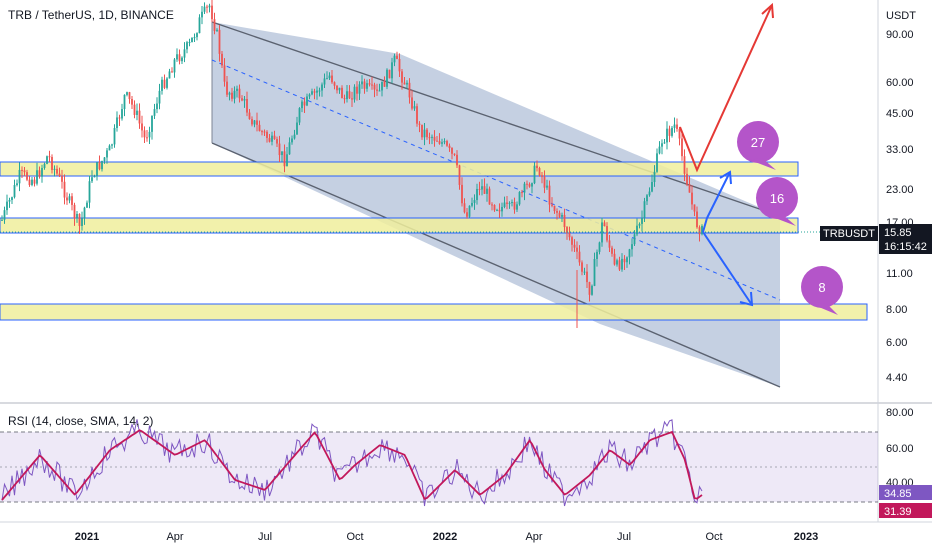 Image resolution: width=932 pixels, height=550 pixels. What do you see at coordinates (758, 145) in the screenshot?
I see `target-bubble-27: 27` at bounding box center [758, 145].